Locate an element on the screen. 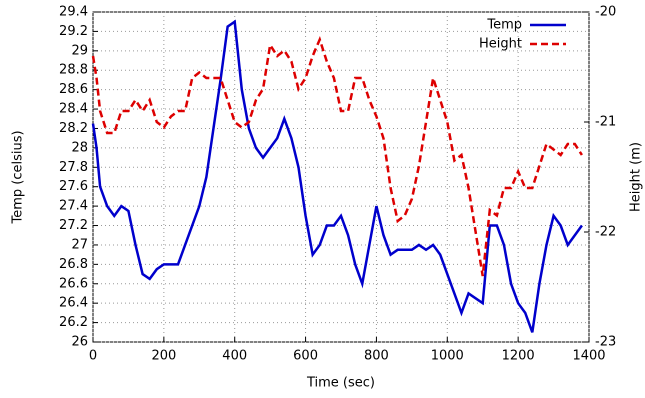  x-tick-label: 200 is located at coordinates (163, 356).